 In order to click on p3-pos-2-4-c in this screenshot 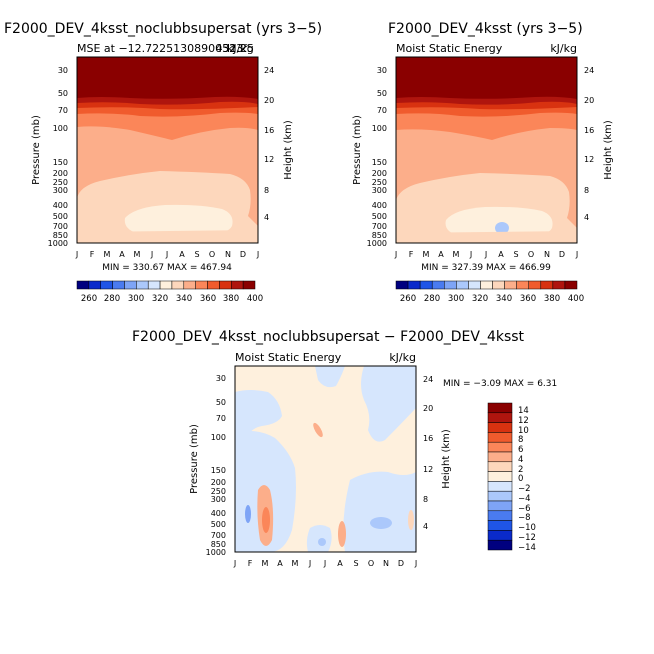, I will do `click(318, 430)`.